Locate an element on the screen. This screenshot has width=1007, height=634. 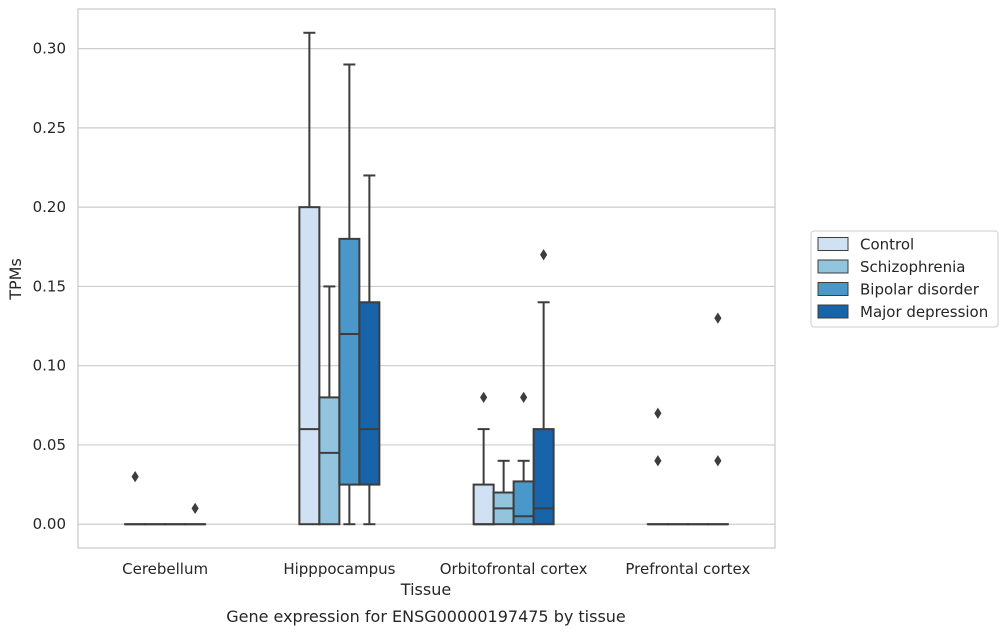
x-tick-label: Prefrontal cortex is located at coordinates (687, 569).